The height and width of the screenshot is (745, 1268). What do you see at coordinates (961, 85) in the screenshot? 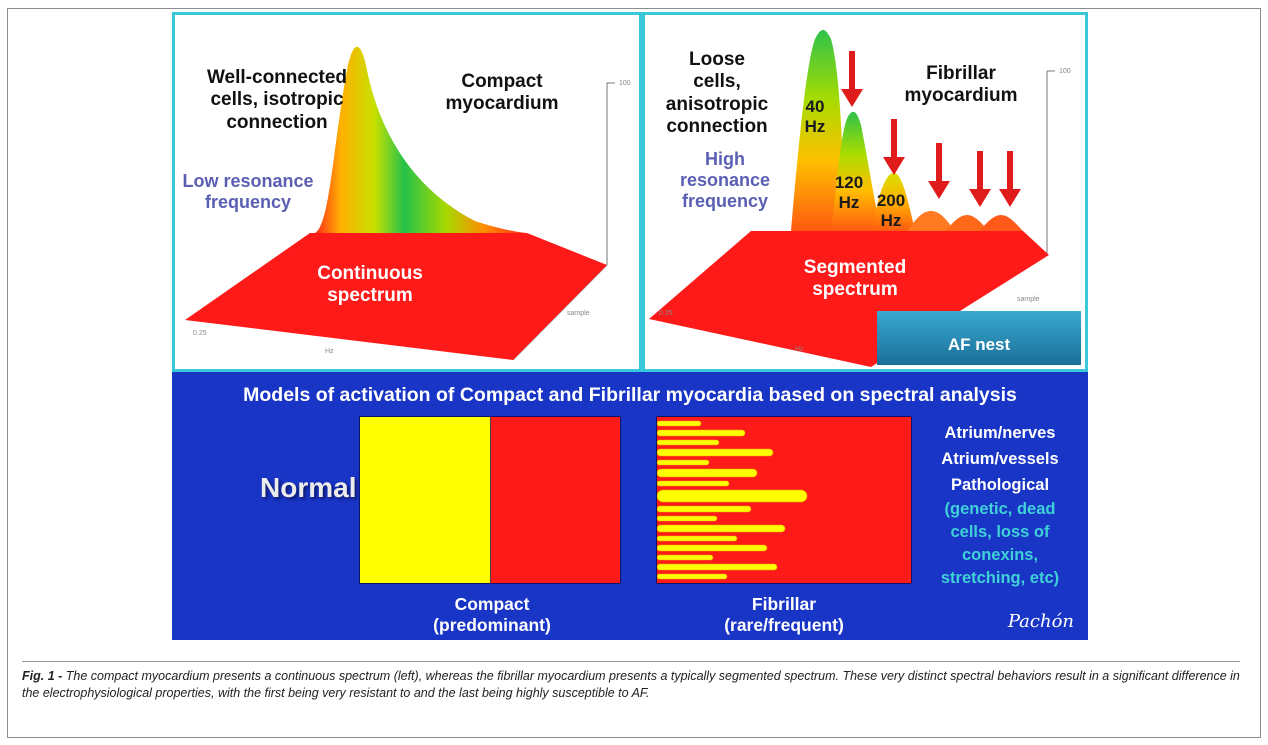
I see `myocardium-type-label: Fibrillar myocardium` at bounding box center [961, 85].